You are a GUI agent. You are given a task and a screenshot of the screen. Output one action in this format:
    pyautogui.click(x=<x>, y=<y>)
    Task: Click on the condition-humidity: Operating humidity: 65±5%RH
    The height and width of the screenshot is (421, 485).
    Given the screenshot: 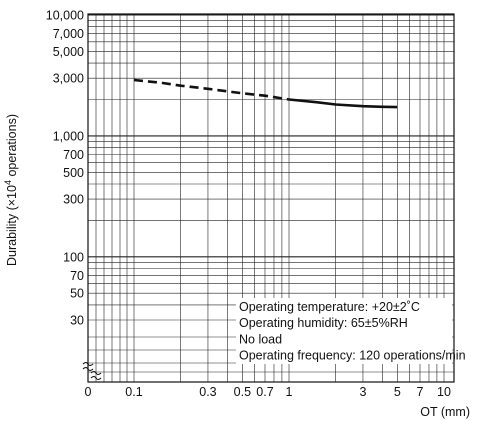 What is the action you would take?
    pyautogui.click(x=323, y=323)
    